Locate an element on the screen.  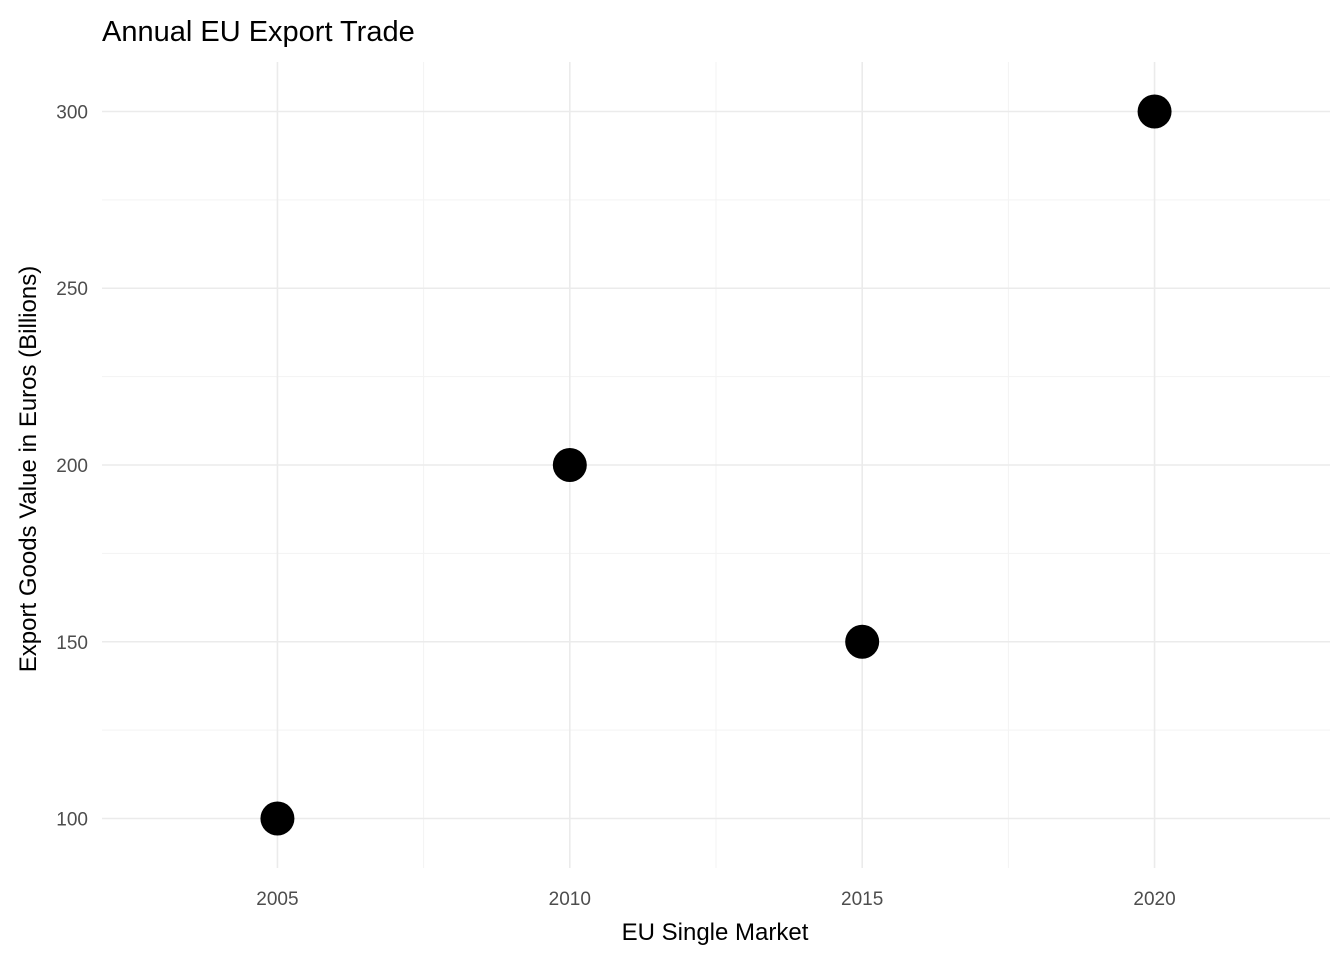
chart-title: Annual EU Export Trade is located at coordinates (258, 32).